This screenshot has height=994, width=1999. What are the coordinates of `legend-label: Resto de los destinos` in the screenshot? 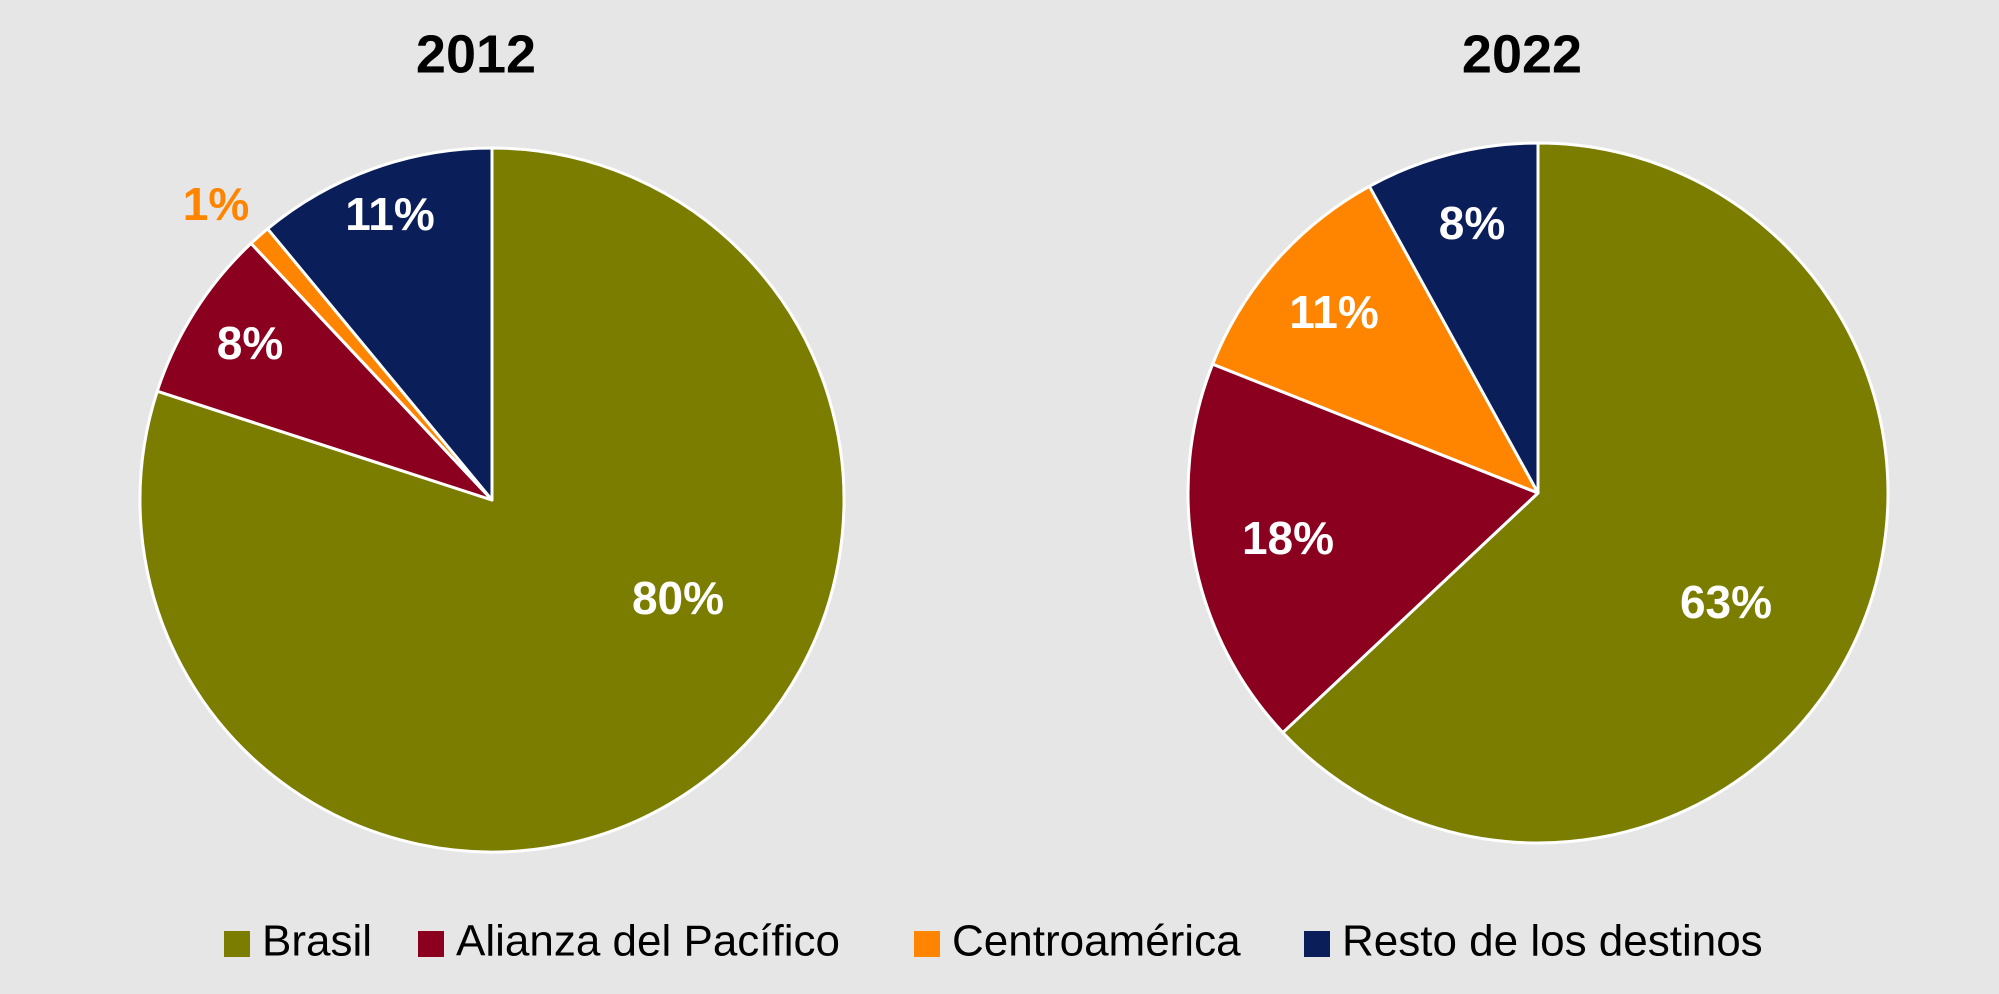 It's located at (1552, 941).